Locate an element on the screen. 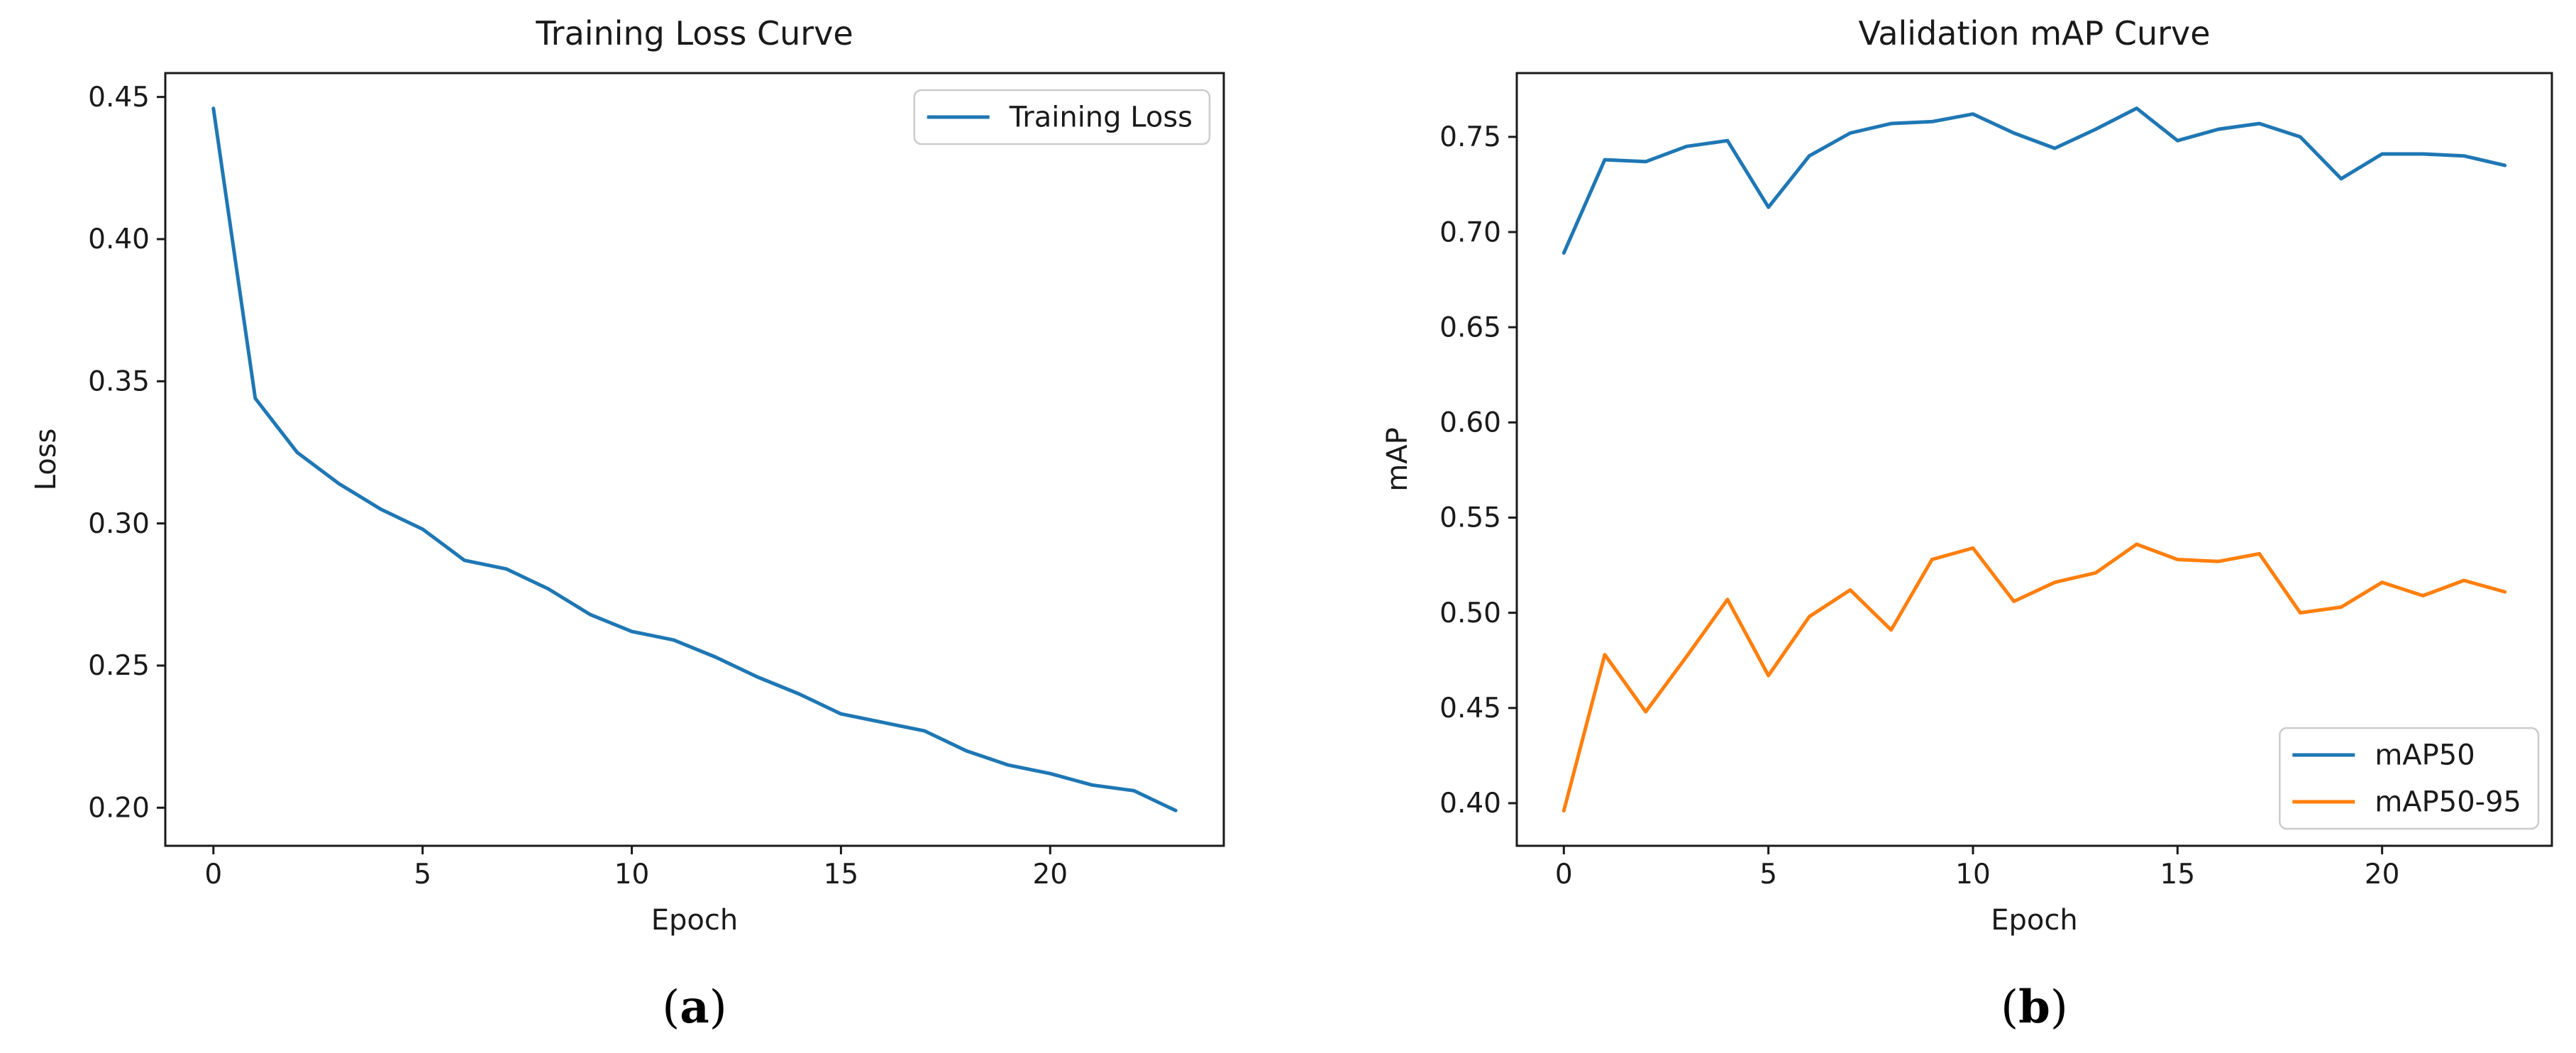  chart-validation-map-curve-x-tick-label: 15 is located at coordinates (2178, 875).